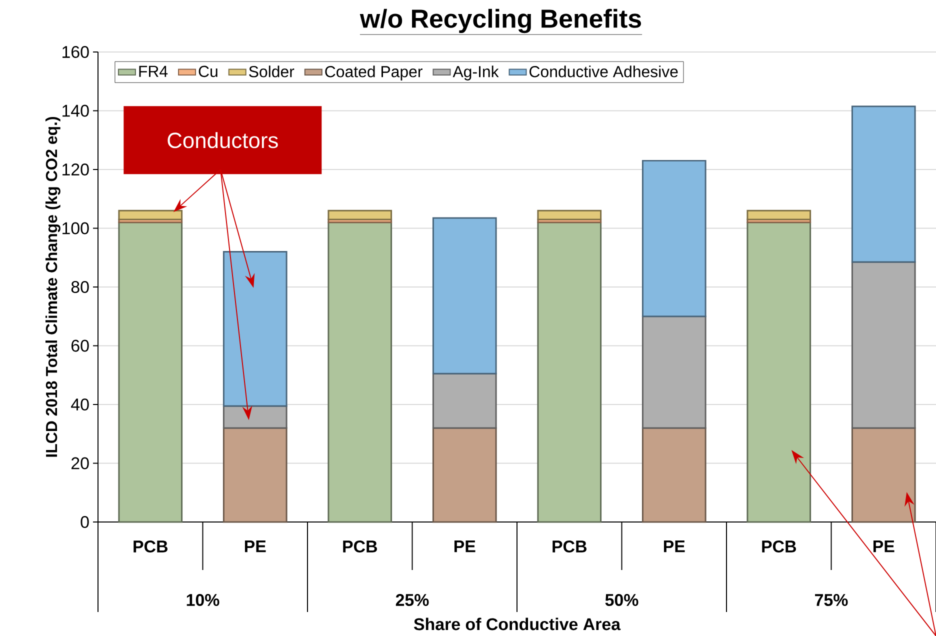 Image resolution: width=936 pixels, height=636 pixels. I want to click on legend-label: Solder, so click(271, 72).